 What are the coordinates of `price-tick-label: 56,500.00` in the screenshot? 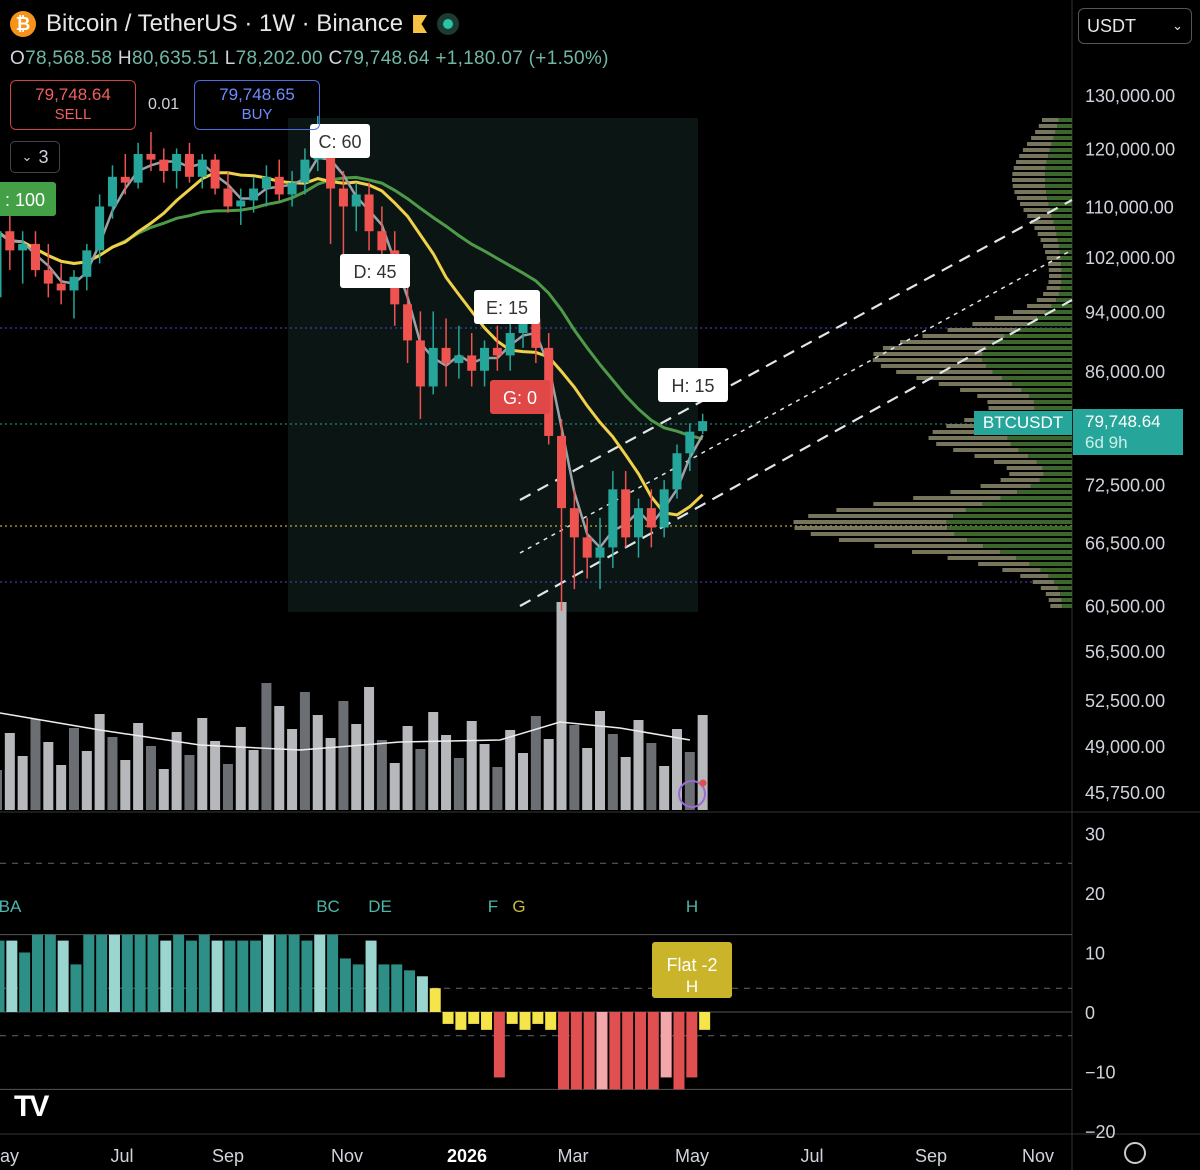 It's located at (1125, 652).